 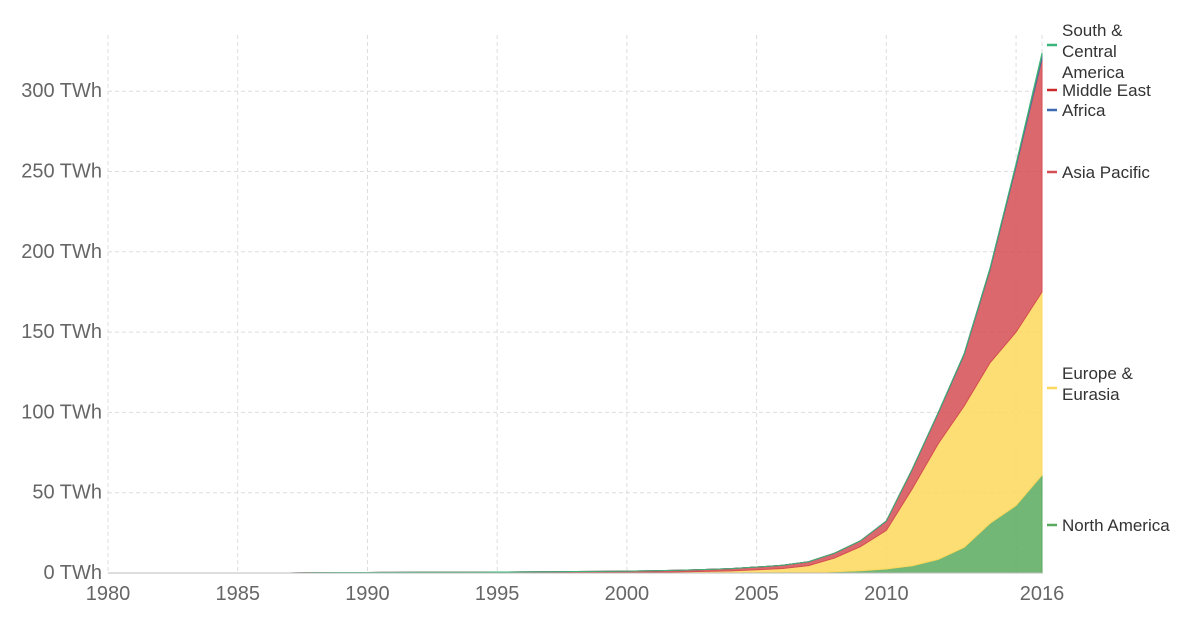 What do you see at coordinates (1106, 90) in the screenshot?
I see `legend-label-middle-east: Middle East` at bounding box center [1106, 90].